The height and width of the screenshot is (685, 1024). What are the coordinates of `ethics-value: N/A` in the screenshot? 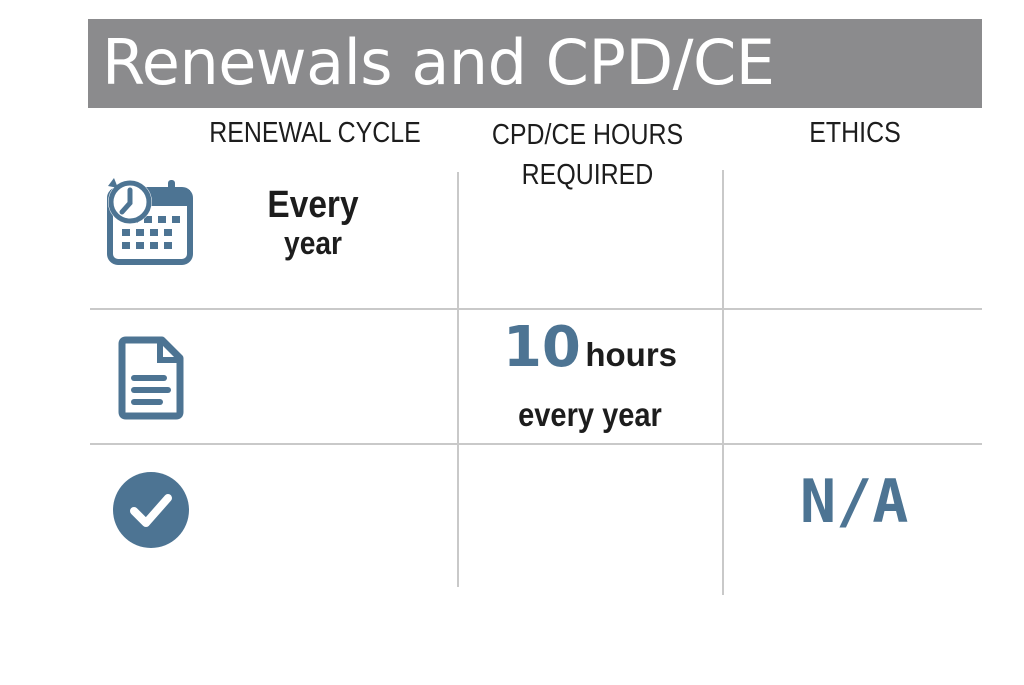 It's located at (854, 502).